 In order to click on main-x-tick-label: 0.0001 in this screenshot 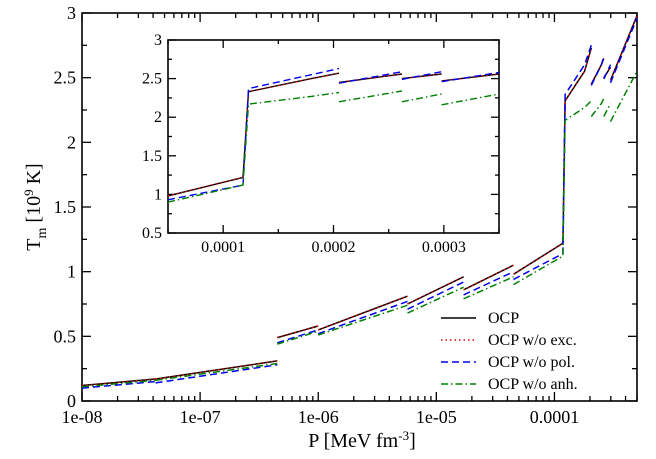, I will do `click(555, 417)`.